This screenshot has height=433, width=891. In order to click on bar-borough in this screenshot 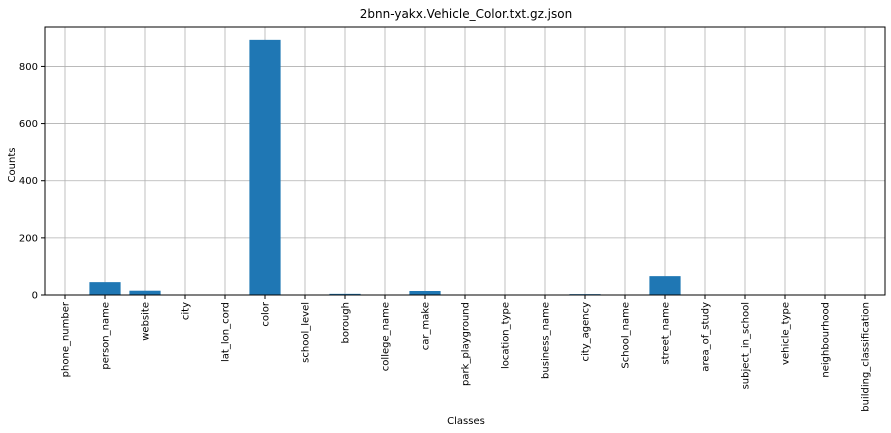, I will do `click(345, 294)`.